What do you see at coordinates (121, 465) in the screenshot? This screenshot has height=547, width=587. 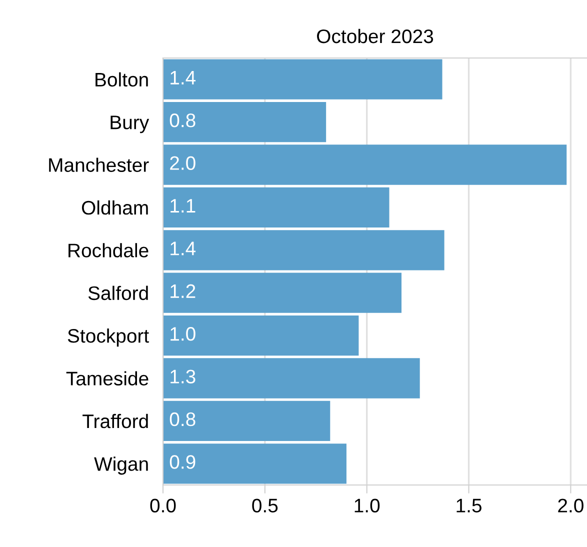 I see `y-tick-label: Wigan` at bounding box center [121, 465].